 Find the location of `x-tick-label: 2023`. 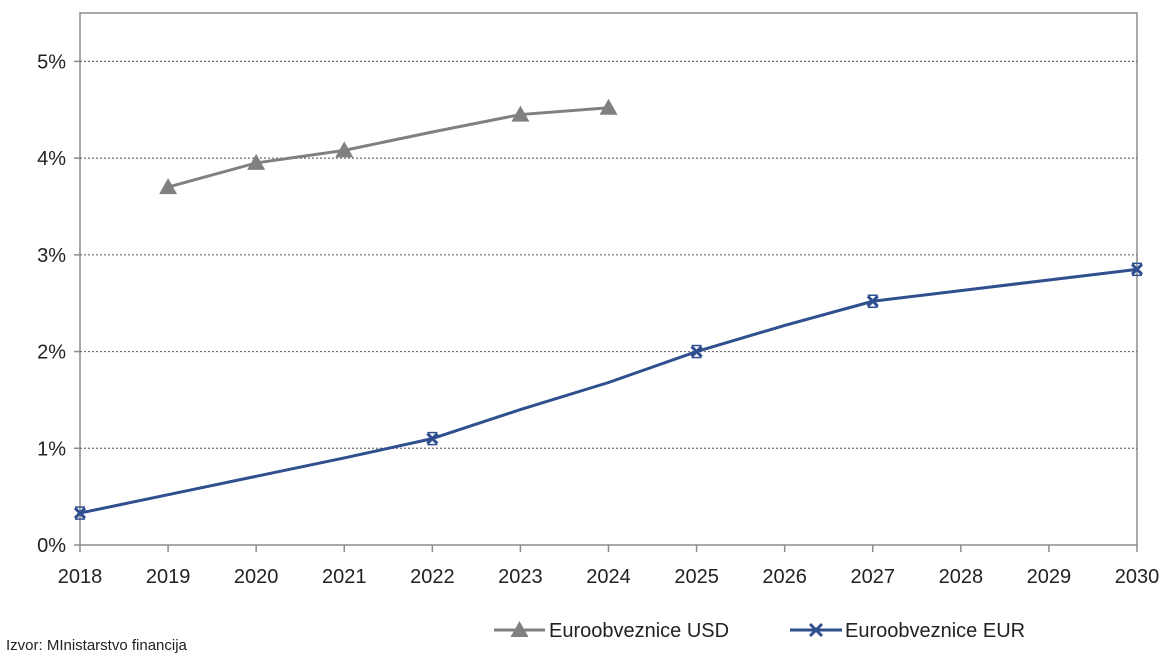

x-tick-label: 2023 is located at coordinates (520, 577).